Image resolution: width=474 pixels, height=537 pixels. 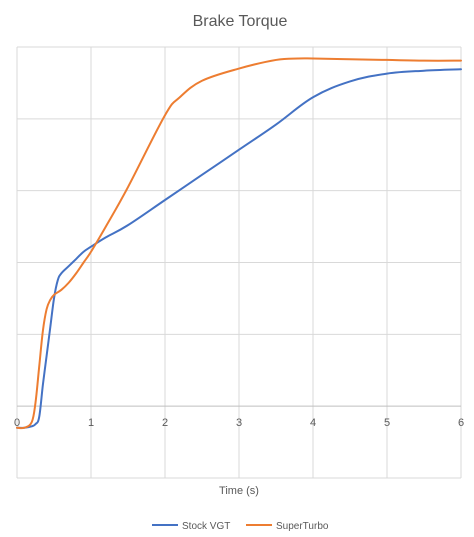 I want to click on legend: Stock VGT SuperTurbo, so click(x=240, y=526).